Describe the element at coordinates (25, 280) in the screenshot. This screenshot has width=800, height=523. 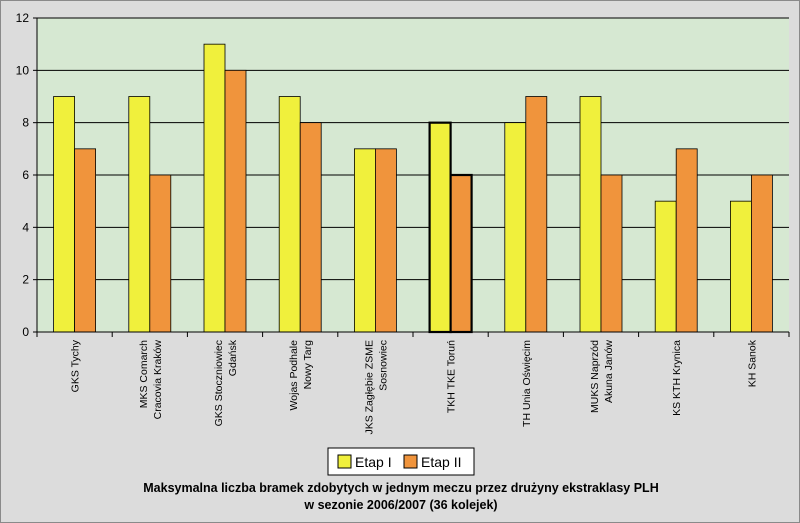
I see `y-tick-label: 2` at that location.